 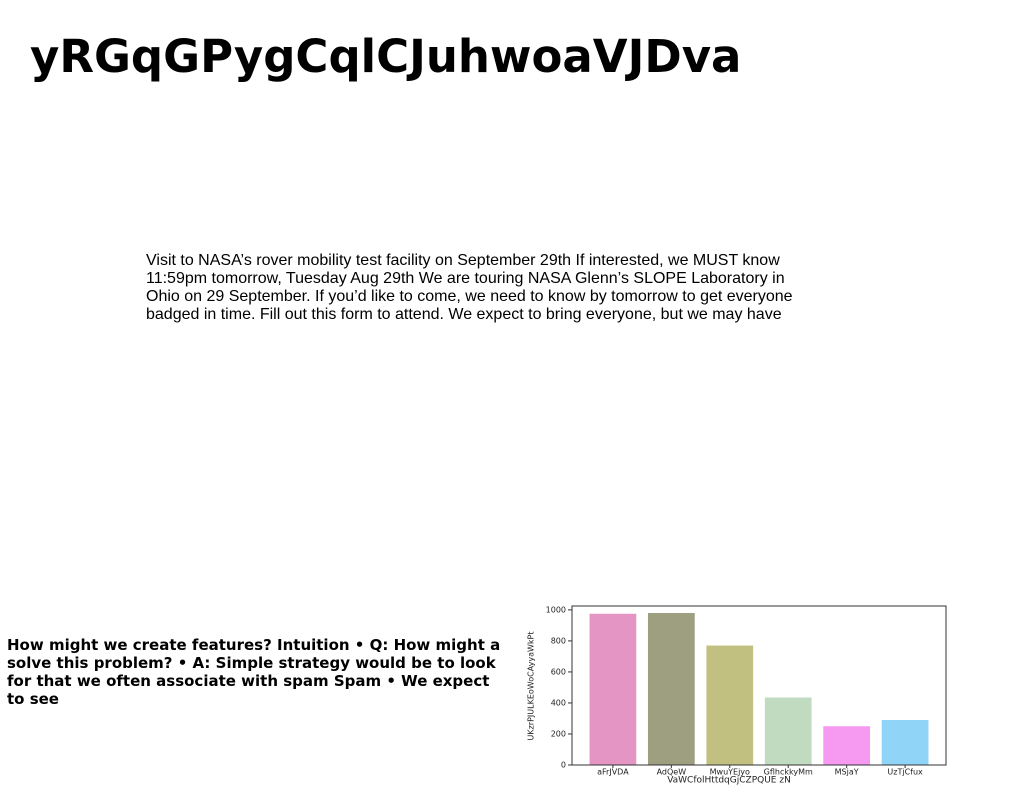 I want to click on y-tick-label: 800, so click(x=558, y=640).